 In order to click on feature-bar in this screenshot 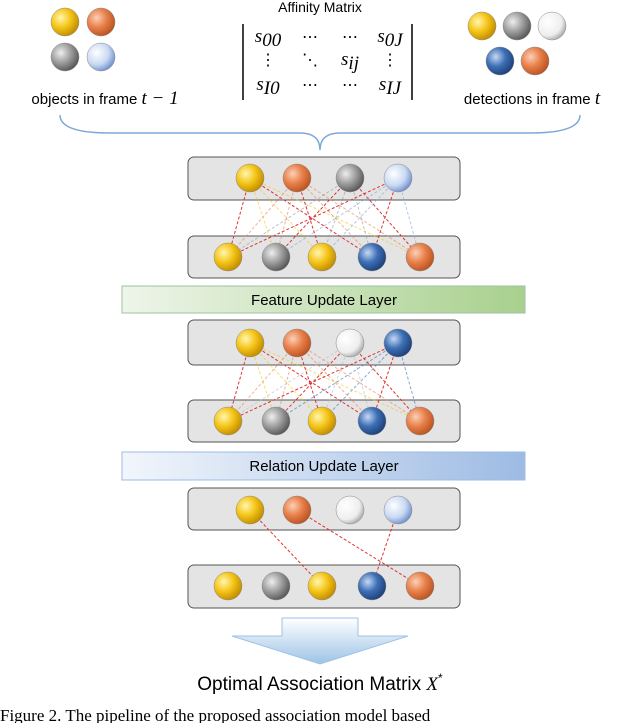, I will do `click(323, 299)`.